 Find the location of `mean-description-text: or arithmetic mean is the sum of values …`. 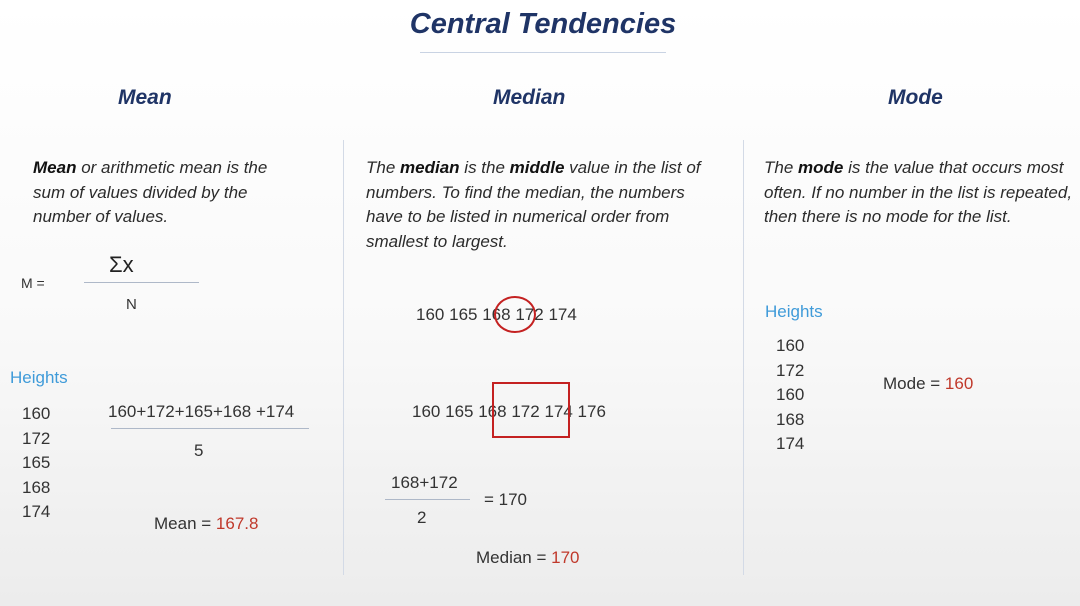

mean-description-text: or arithmetic mean is the sum of values … is located at coordinates (150, 192).